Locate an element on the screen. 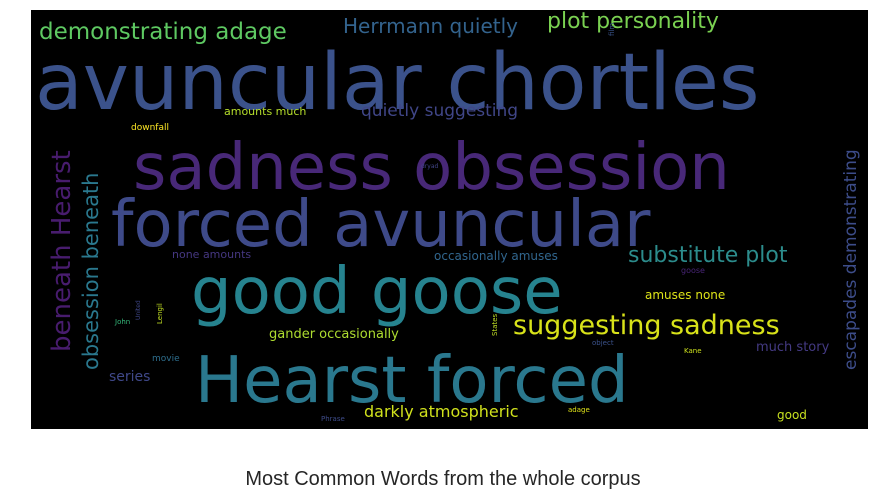 This screenshot has width=886, height=497. word-good: good is located at coordinates (792, 415).